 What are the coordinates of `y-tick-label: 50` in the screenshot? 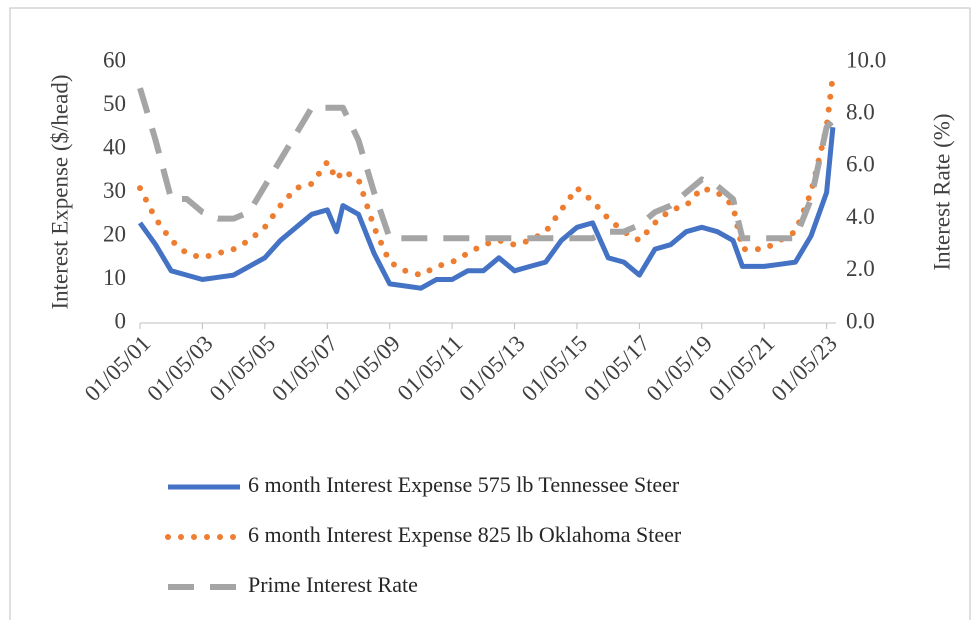 It's located at (114, 103).